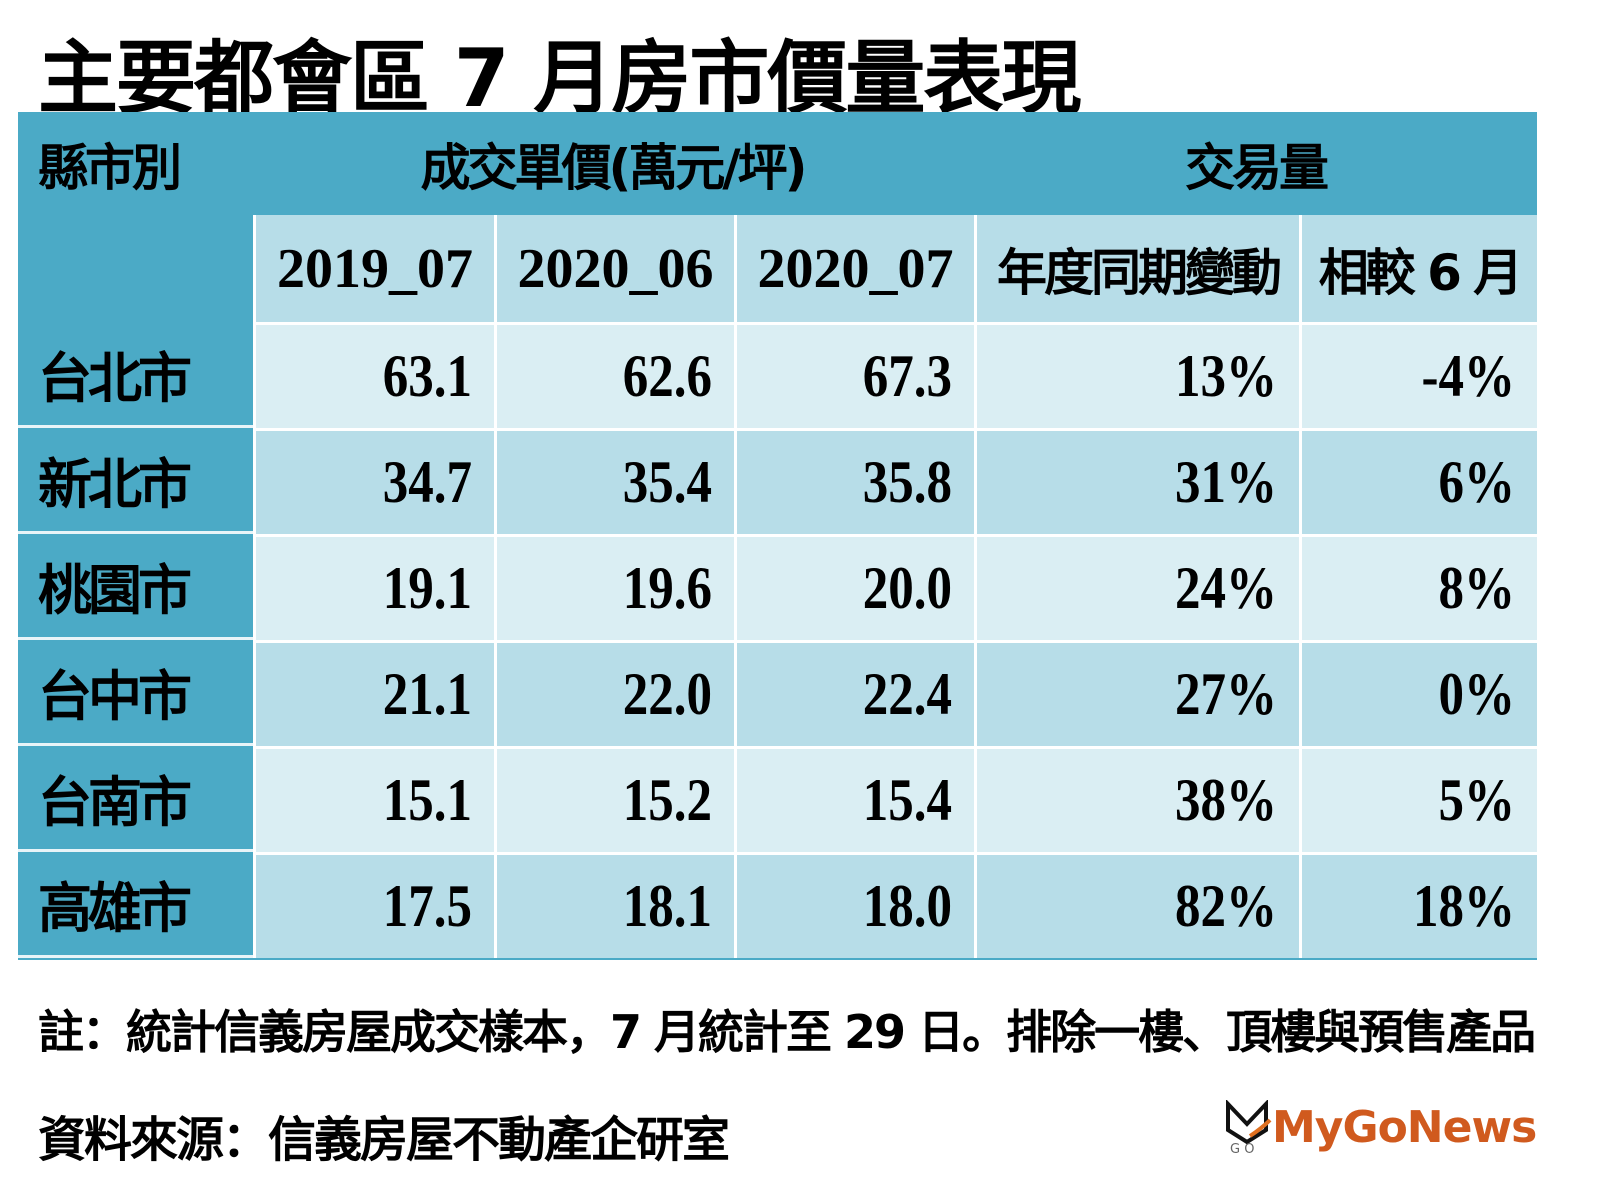  What do you see at coordinates (1477, 482) in the screenshot?
I see `cell-value: 6%` at bounding box center [1477, 482].